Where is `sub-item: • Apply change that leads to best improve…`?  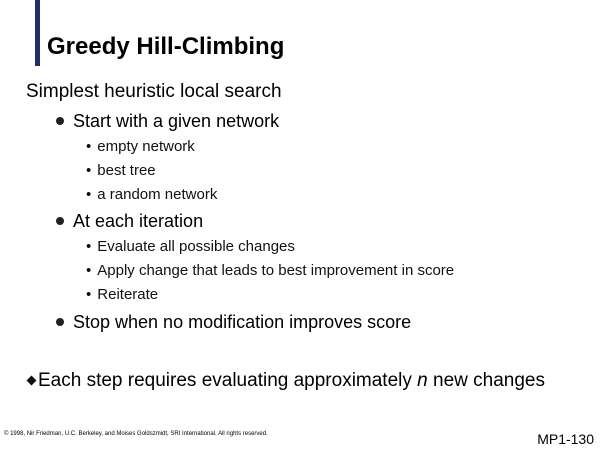 sub-item: • Apply change that leads to best improve… is located at coordinates (270, 271).